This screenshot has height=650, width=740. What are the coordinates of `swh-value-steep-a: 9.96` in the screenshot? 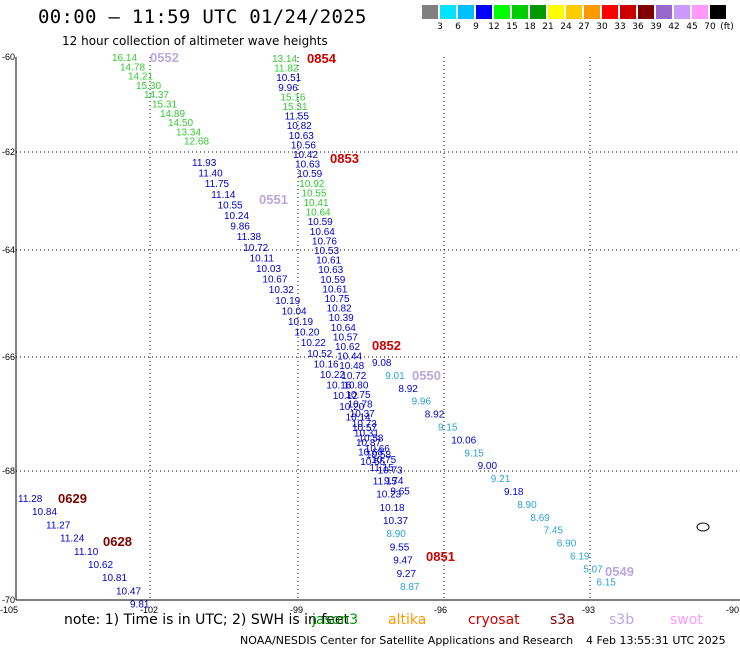 It's located at (288, 88).